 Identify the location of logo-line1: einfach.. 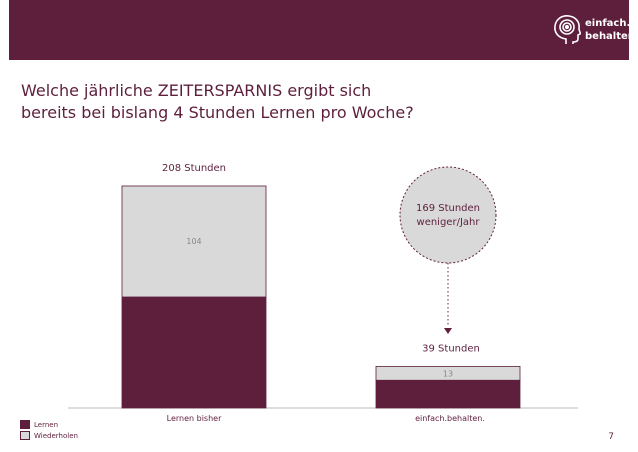
(608, 23).